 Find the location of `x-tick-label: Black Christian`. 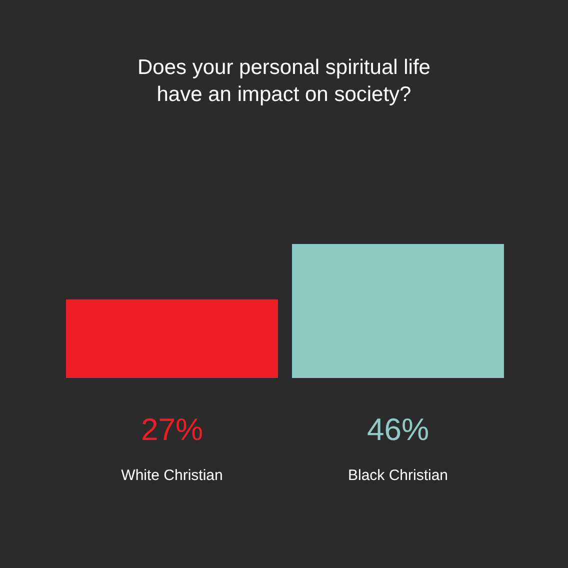

x-tick-label: Black Christian is located at coordinates (398, 475).